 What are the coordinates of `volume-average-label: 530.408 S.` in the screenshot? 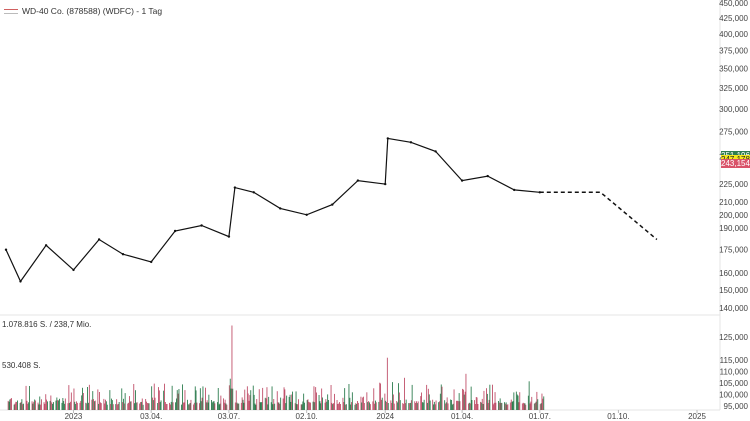 It's located at (21, 365).